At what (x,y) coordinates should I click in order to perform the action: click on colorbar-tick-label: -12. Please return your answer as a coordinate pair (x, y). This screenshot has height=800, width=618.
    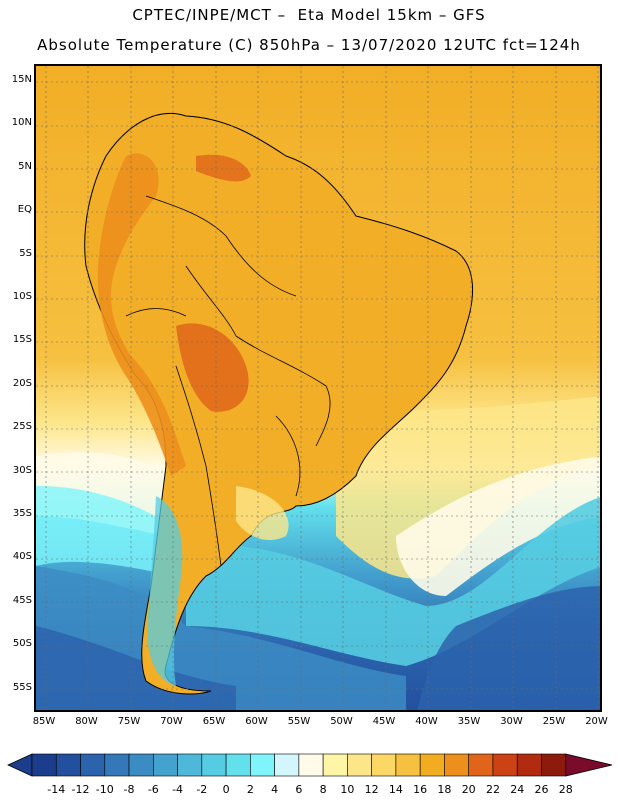
    Looking at the image, I should click on (80, 789).